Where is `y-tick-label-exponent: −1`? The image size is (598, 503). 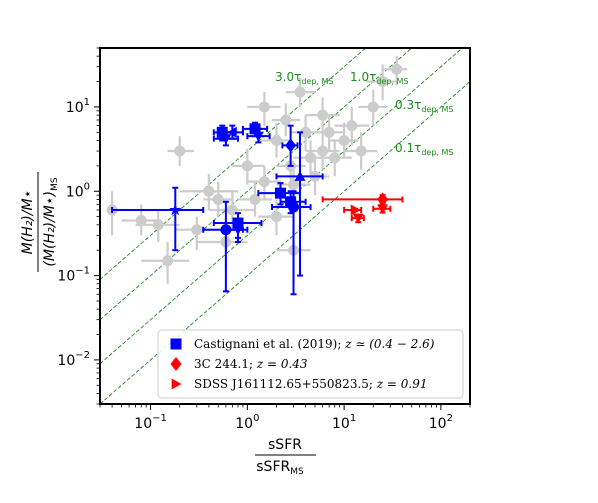
y-tick-label-exponent: −1 is located at coordinates (82, 271).